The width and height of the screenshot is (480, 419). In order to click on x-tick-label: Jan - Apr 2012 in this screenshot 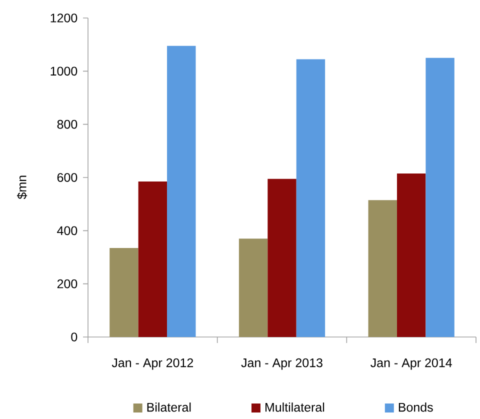, I will do `click(153, 364)`.